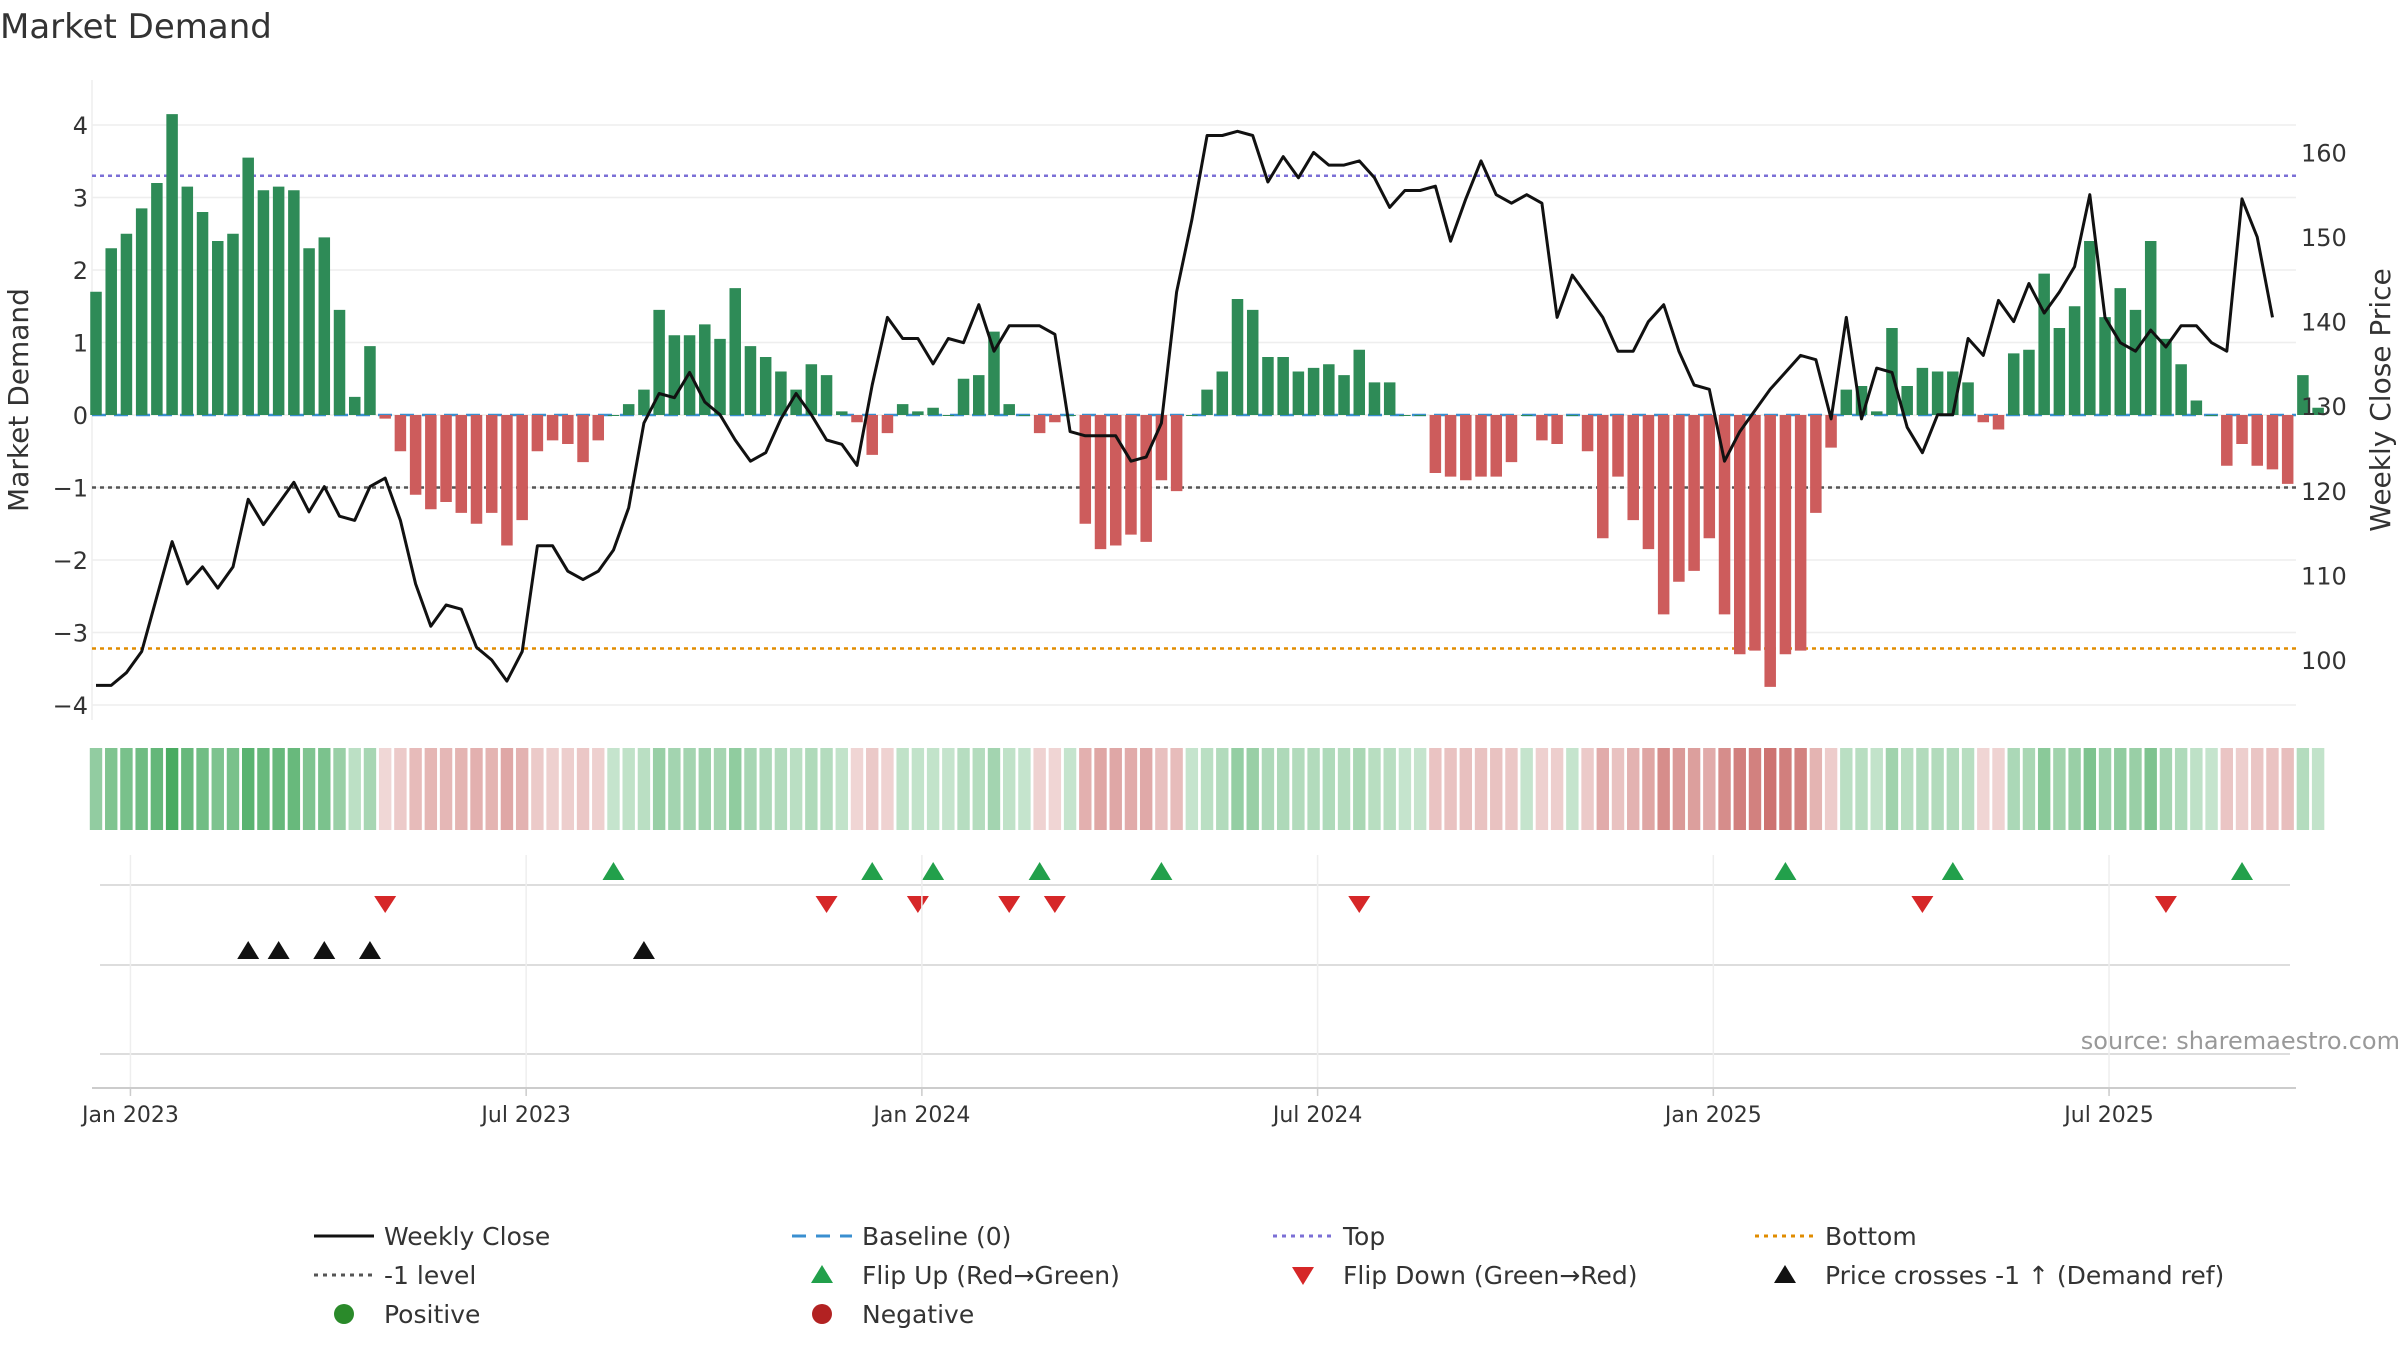  Describe the element at coordinates (2324, 492) in the screenshot. I see `y2-tick-label: 120` at that location.